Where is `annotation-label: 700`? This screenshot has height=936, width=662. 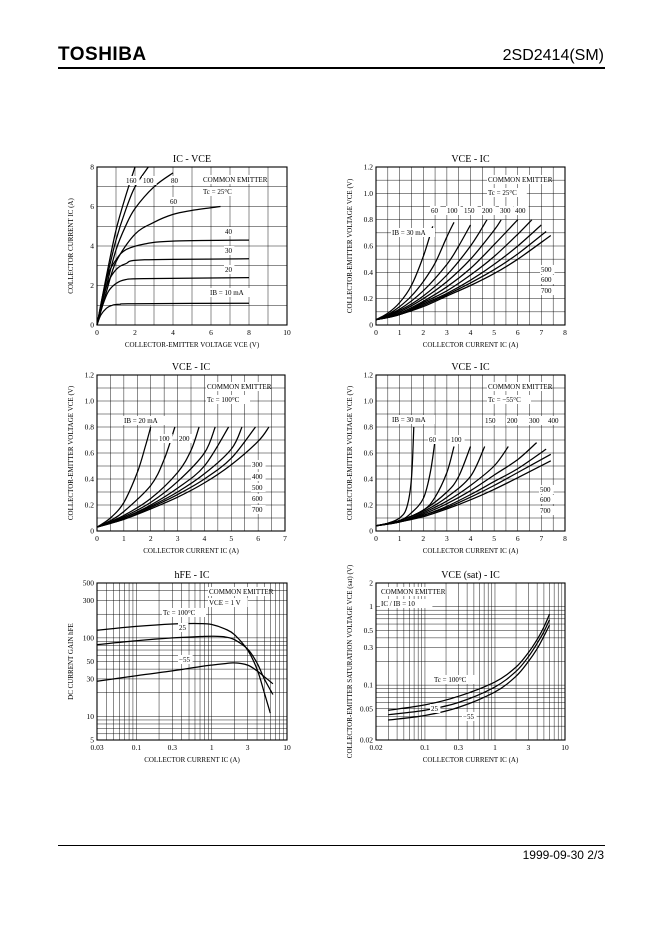 annotation-label: 700 is located at coordinates (546, 291).